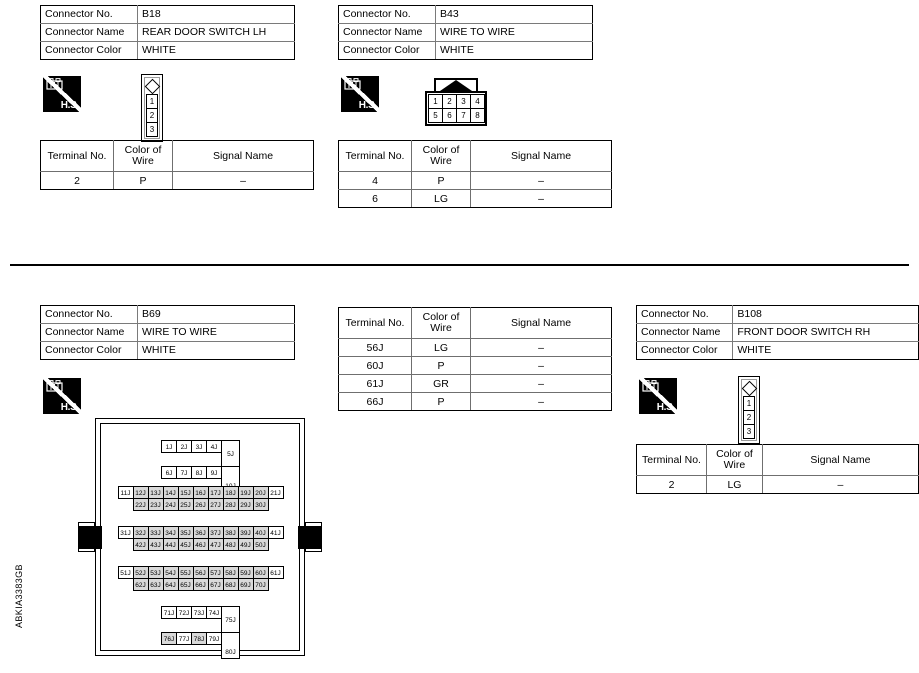 The width and height of the screenshot is (919, 673). What do you see at coordinates (89, 50) in the screenshot?
I see `label-connector-color: Connector Color` at bounding box center [89, 50].